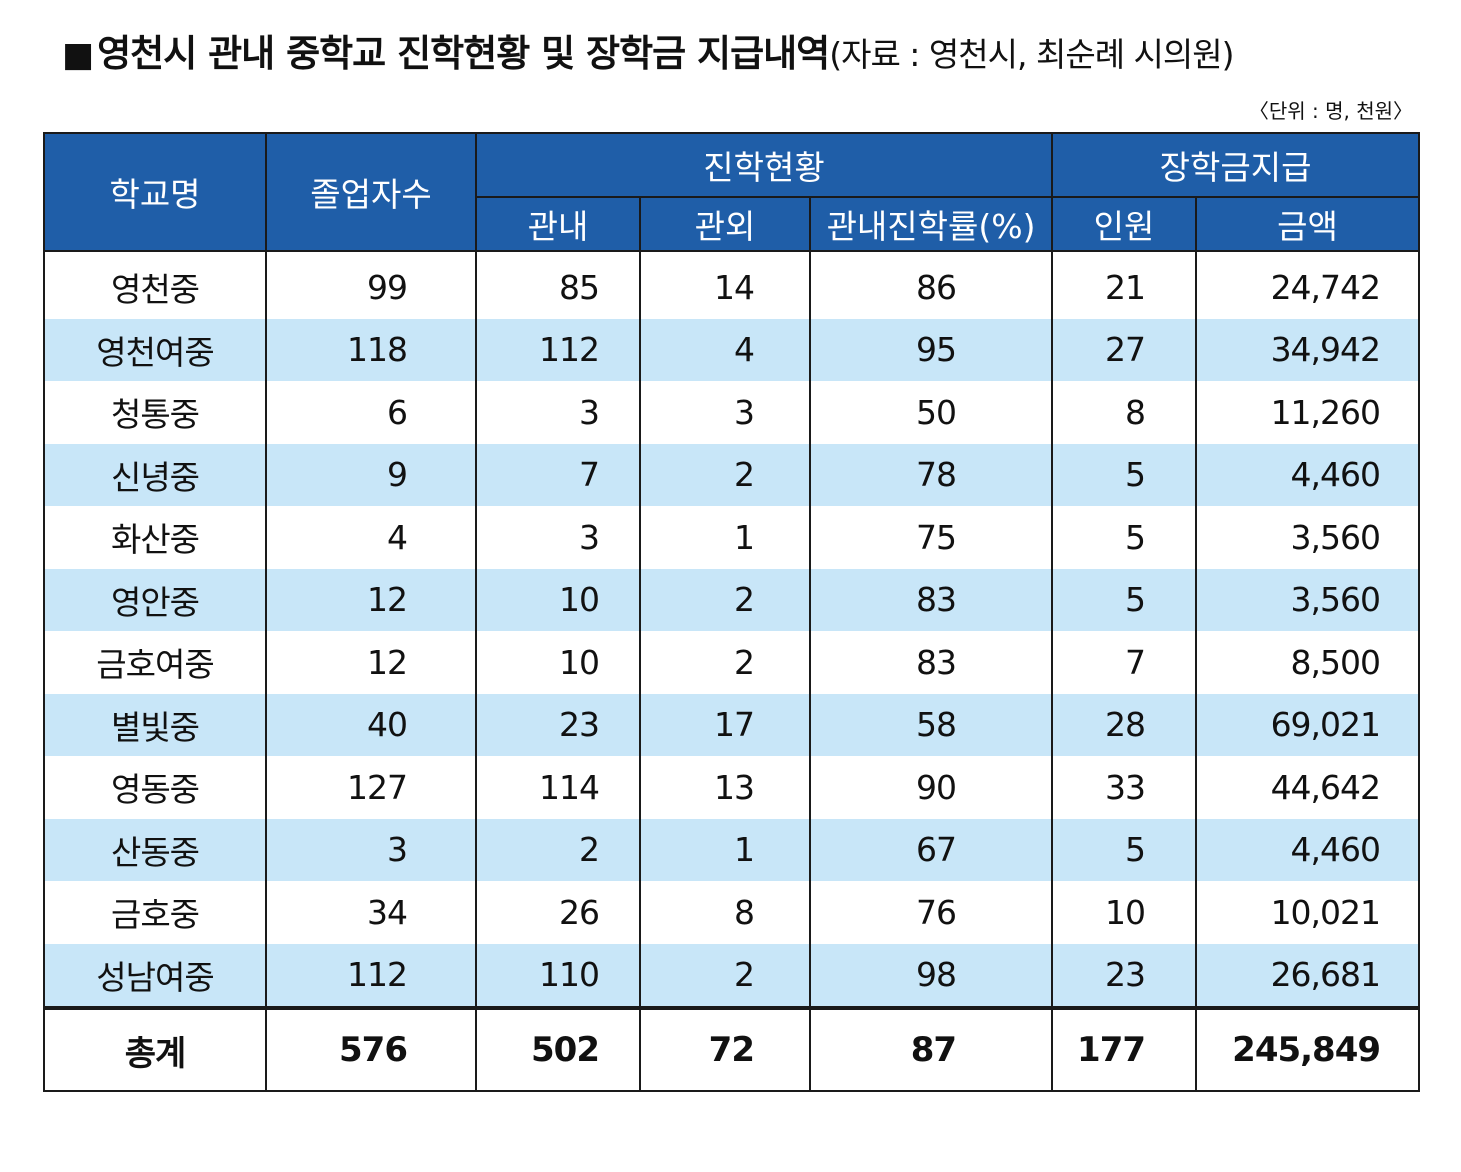 The height and width of the screenshot is (1172, 1461). What do you see at coordinates (931, 412) in the screenshot?
I see `inside-rate-cell: 50` at bounding box center [931, 412].